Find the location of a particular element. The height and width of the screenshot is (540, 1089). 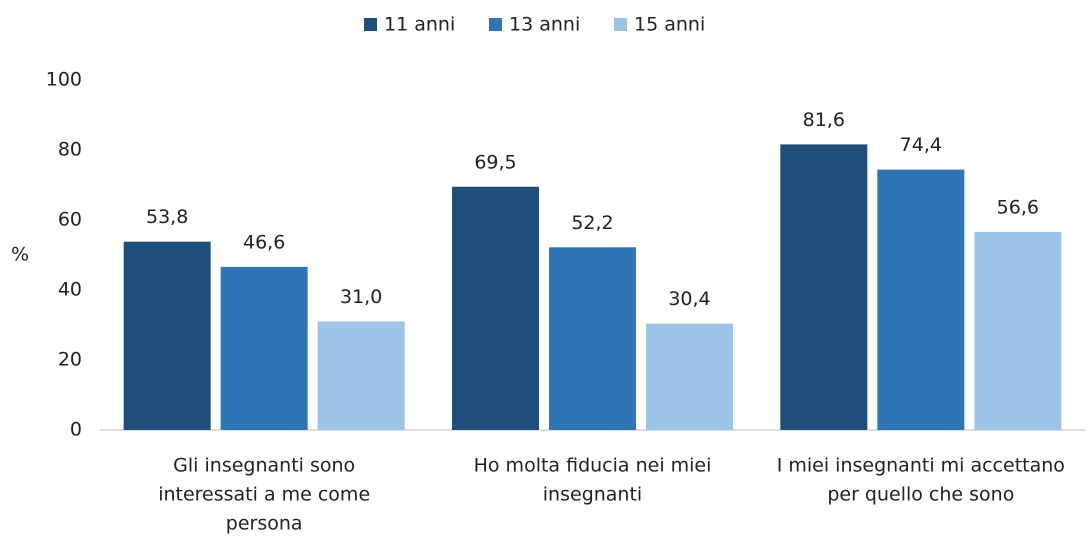

y-tick-label: 60 is located at coordinates (70, 220).